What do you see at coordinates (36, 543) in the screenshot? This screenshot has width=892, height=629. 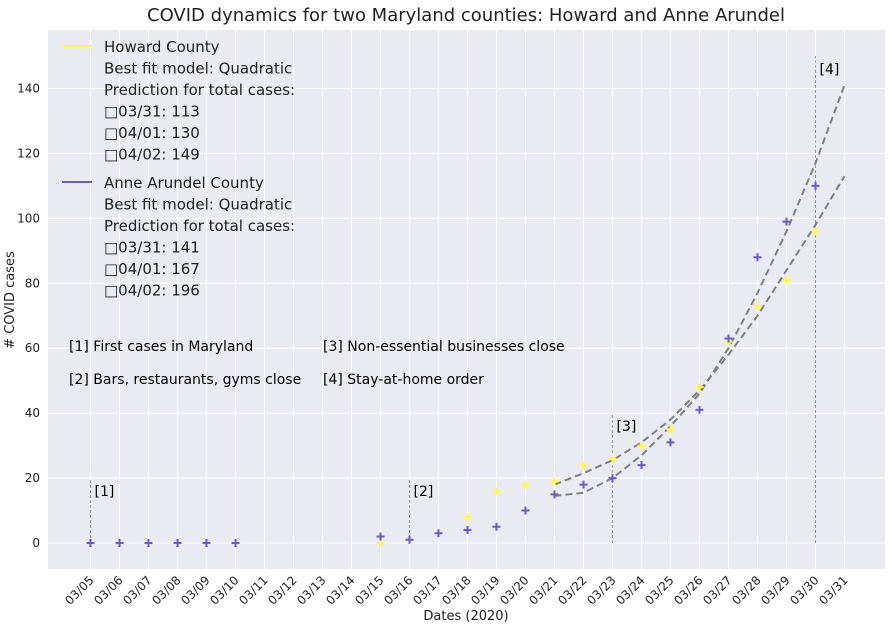 I see `y-tick-label: 0` at bounding box center [36, 543].